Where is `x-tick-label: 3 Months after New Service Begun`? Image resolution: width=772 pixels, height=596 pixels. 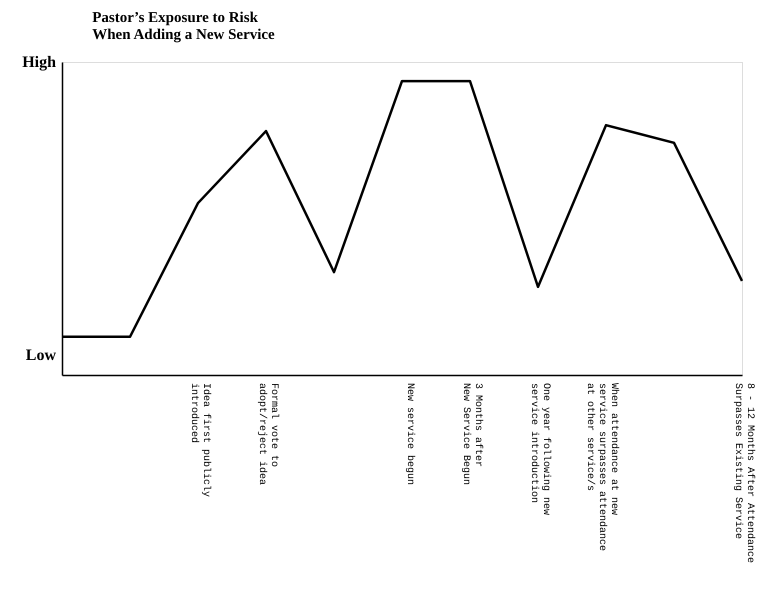
x-tick-label: 3 Months after New Service Begun is located at coordinates (472, 434).